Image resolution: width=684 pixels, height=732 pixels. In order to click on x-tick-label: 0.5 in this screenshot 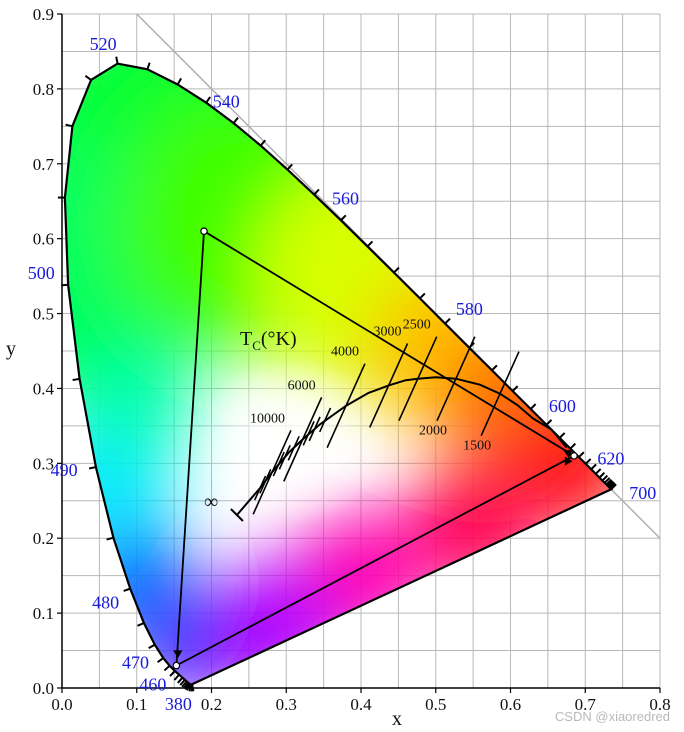, I will do `click(435, 704)`.